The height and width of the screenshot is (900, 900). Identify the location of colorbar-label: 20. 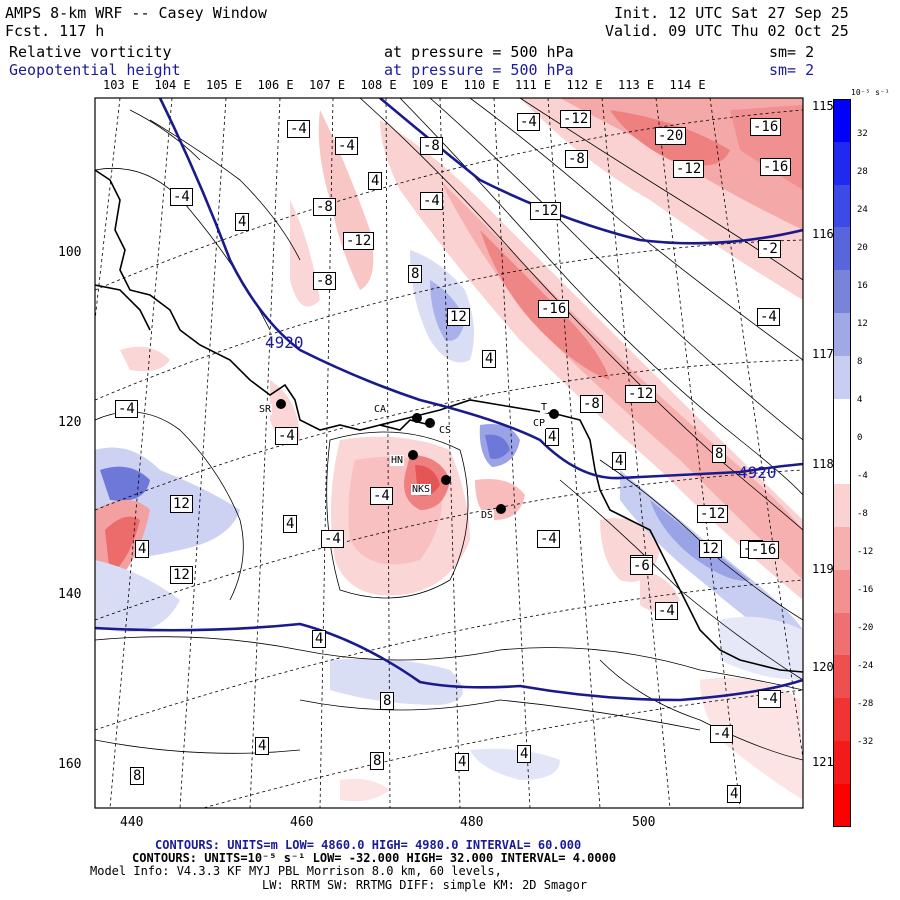
(862, 248).